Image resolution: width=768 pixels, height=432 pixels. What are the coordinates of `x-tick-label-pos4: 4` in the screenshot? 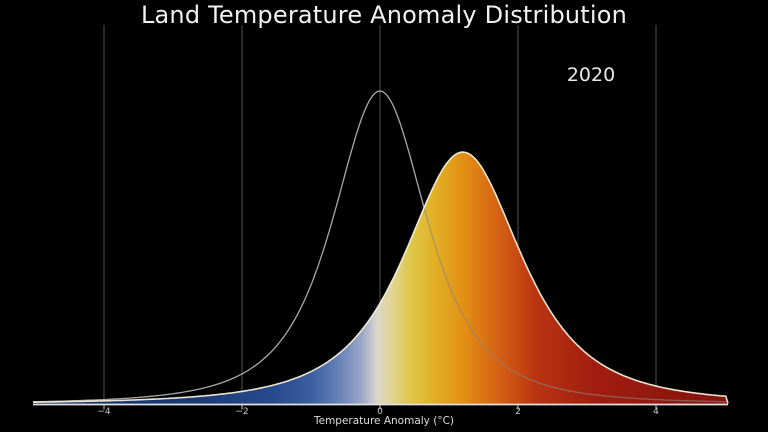 It's located at (656, 412).